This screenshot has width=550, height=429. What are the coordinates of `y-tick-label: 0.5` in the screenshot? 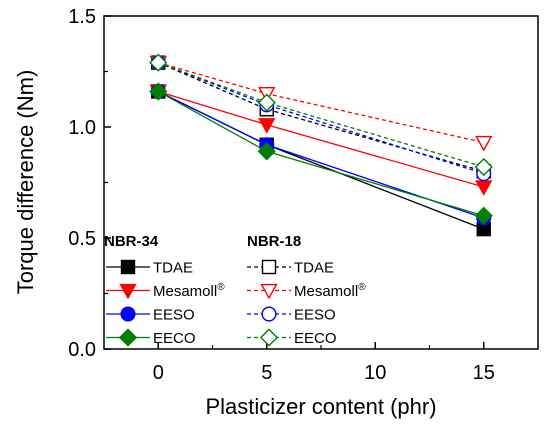 It's located at (82, 239).